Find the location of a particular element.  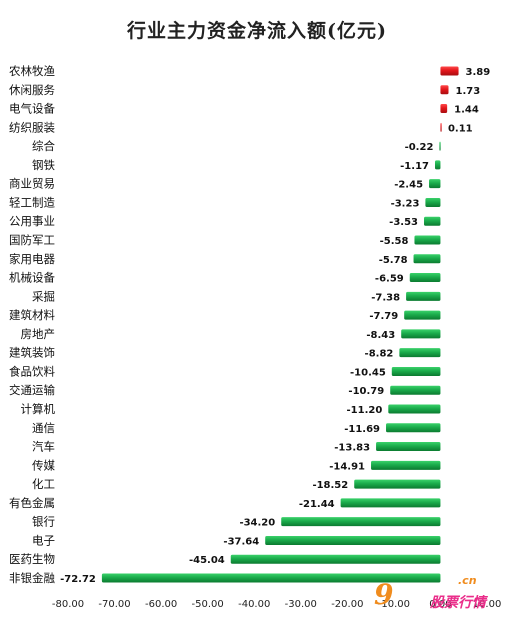

category-label: 国防军工 is located at coordinates (32, 240).